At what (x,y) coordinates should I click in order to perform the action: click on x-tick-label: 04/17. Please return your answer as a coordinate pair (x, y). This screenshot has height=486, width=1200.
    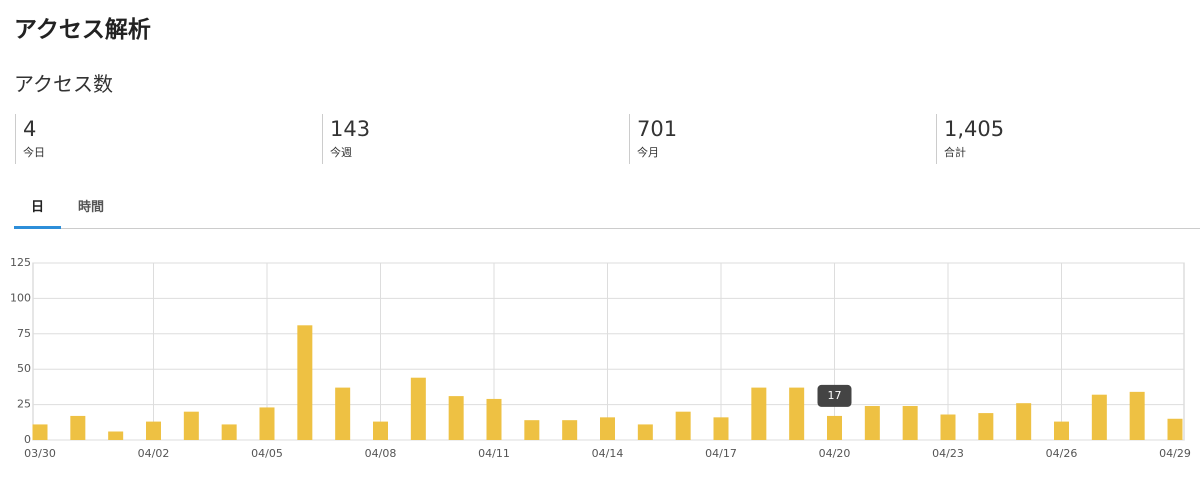
    Looking at the image, I should click on (721, 453).